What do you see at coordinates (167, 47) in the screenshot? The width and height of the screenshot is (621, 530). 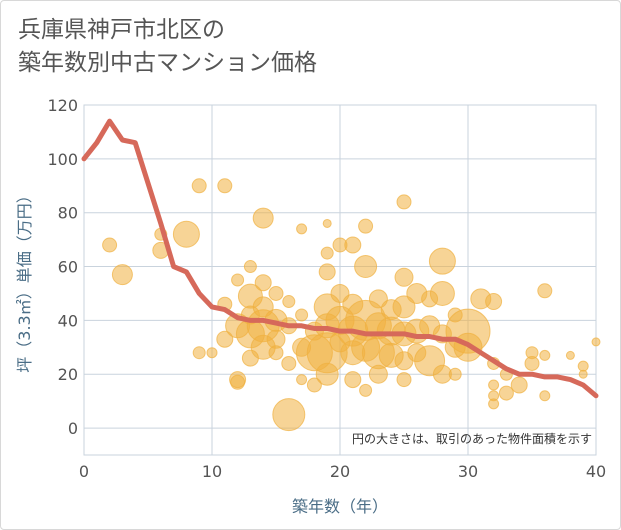 I see `chart-title: 兵庫県神戸市北区の 築年数別中古マンション価格` at bounding box center [167, 47].